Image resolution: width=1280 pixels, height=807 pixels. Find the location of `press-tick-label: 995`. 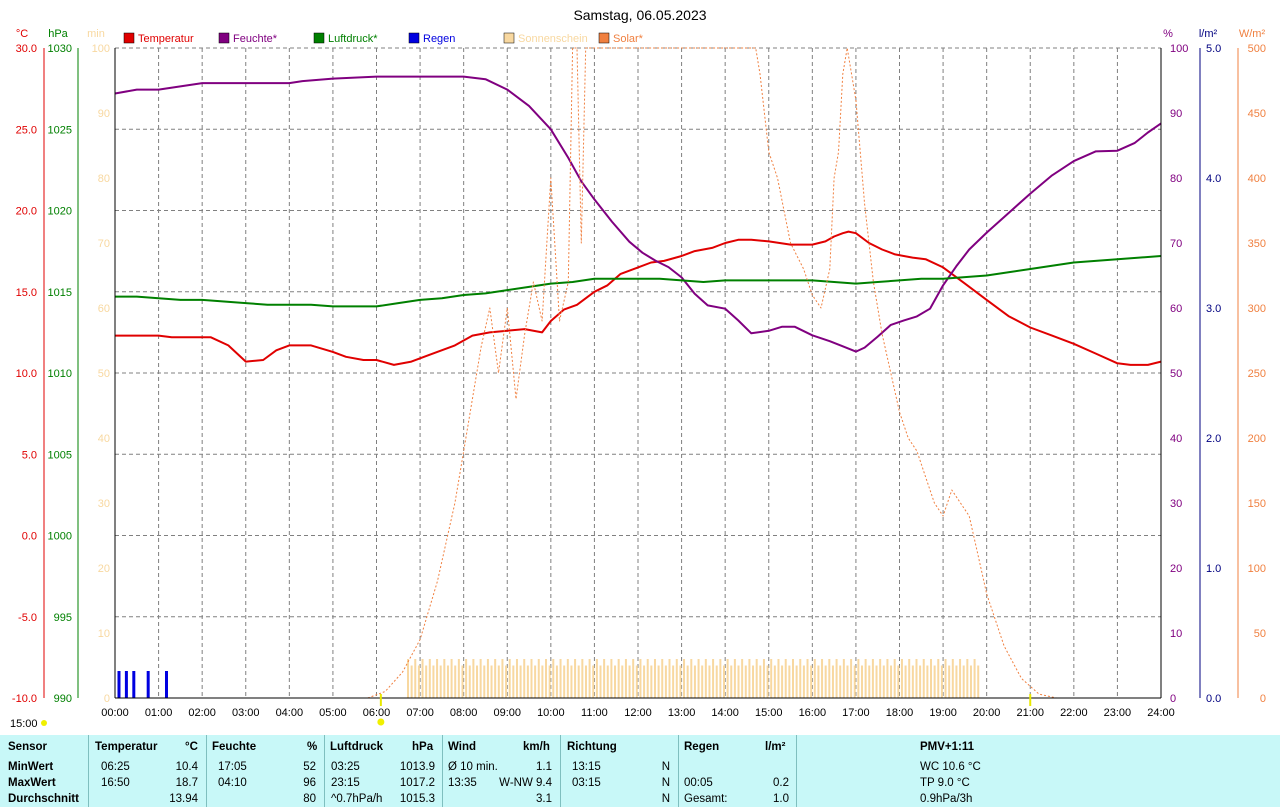

press-tick-label: 995 is located at coordinates (63, 618).